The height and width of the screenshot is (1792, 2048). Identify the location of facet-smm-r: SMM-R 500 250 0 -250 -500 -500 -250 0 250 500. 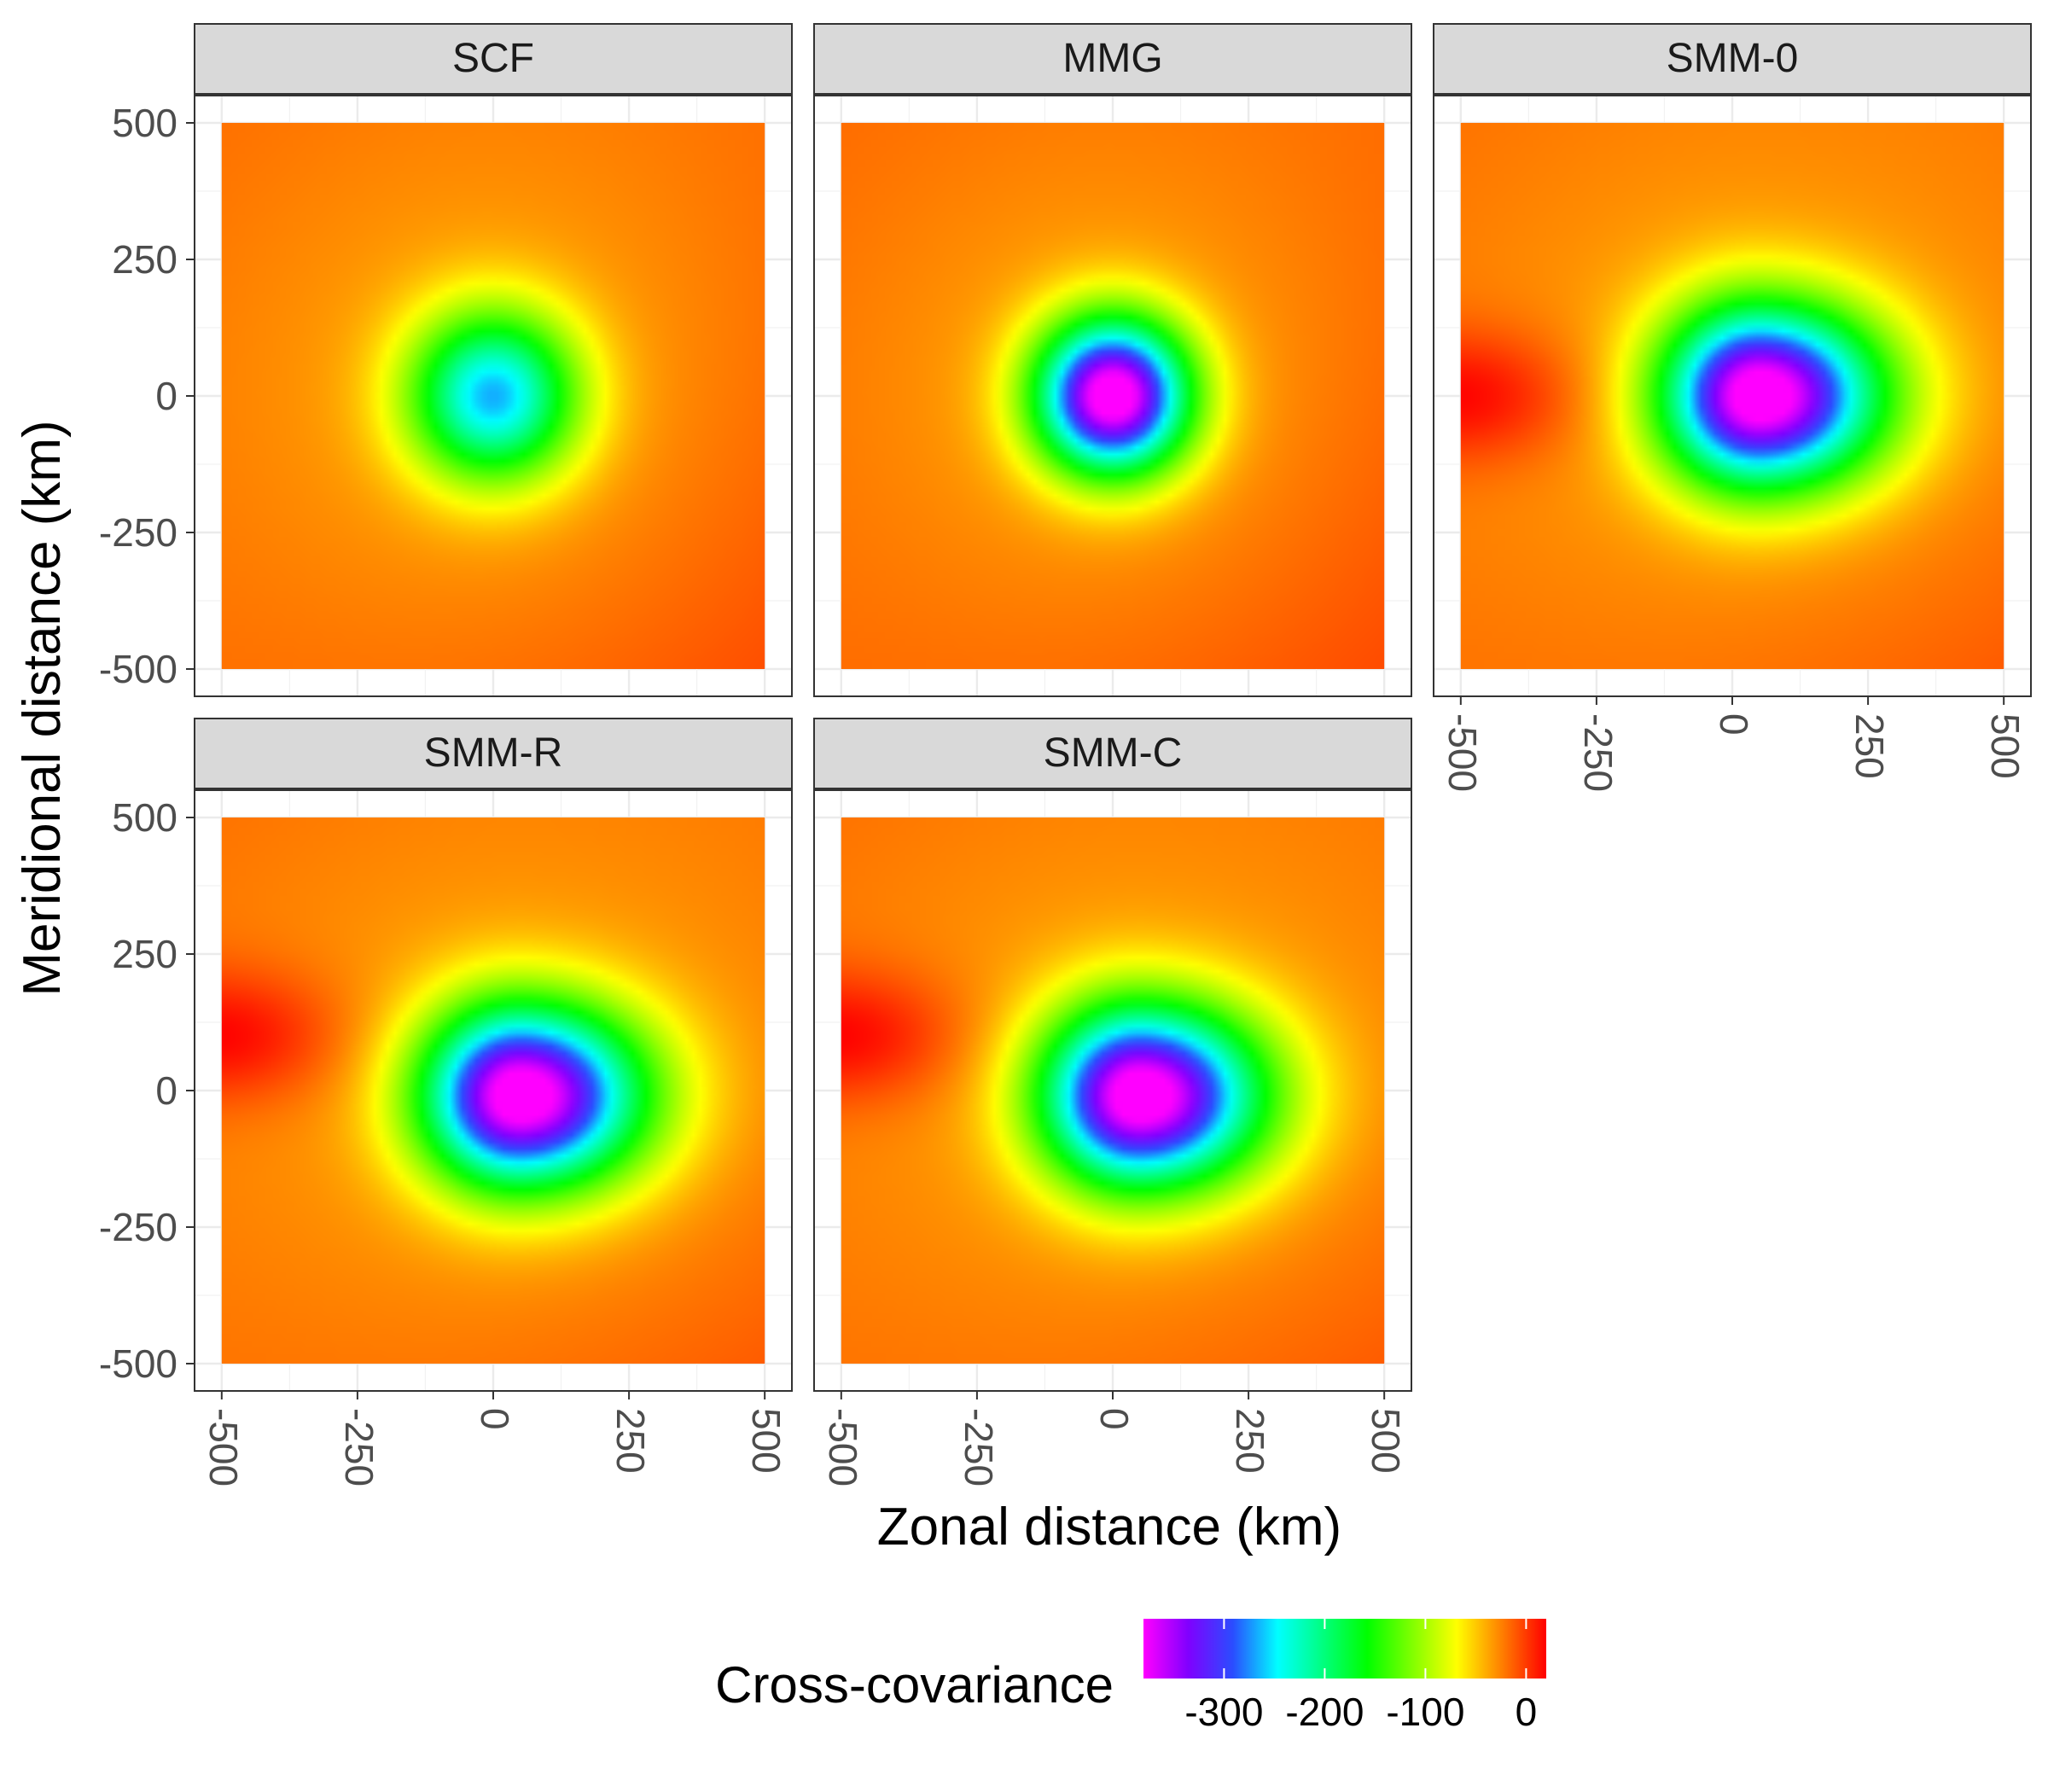
(446, 1102).